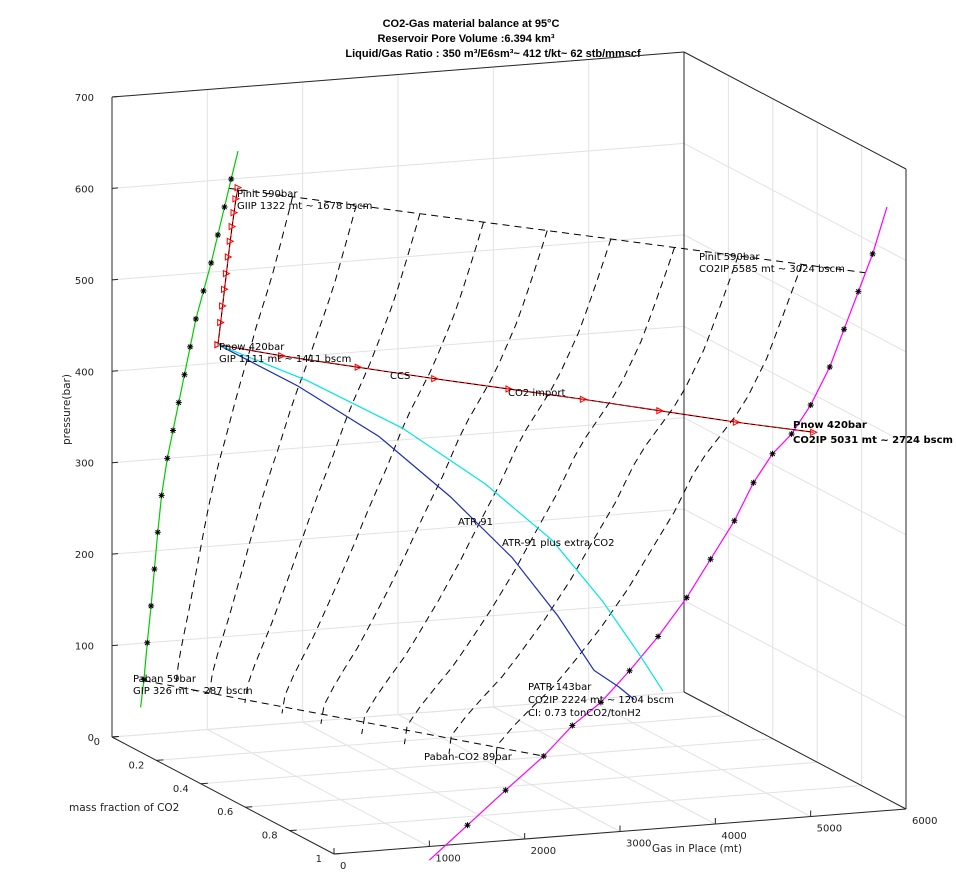 The height and width of the screenshot is (896, 956). I want to click on zlabel: pressure(bar), so click(67, 409).